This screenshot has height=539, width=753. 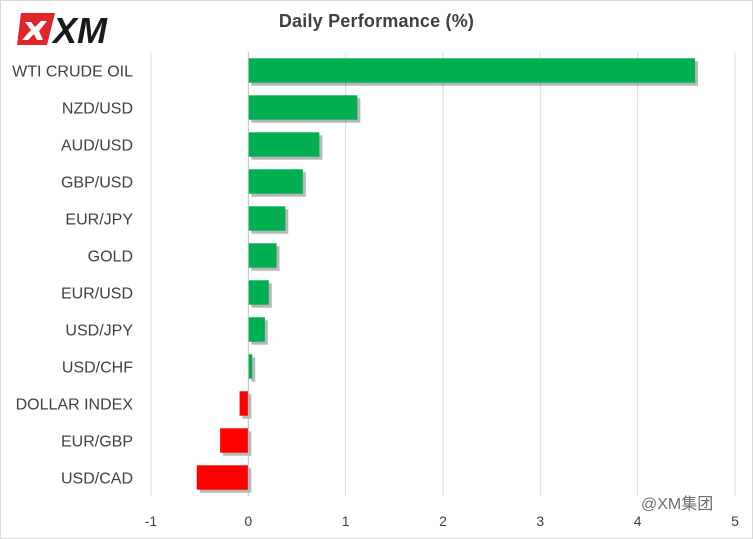 What do you see at coordinates (151, 521) in the screenshot?
I see `x-tick-label: -1` at bounding box center [151, 521].